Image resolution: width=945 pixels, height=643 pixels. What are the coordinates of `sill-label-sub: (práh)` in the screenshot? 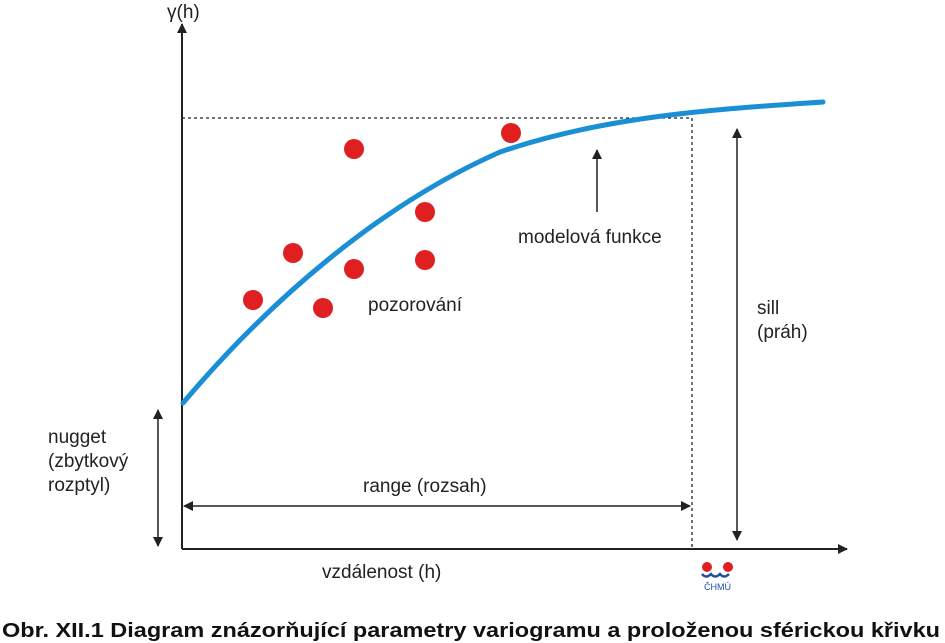 It's located at (782, 332).